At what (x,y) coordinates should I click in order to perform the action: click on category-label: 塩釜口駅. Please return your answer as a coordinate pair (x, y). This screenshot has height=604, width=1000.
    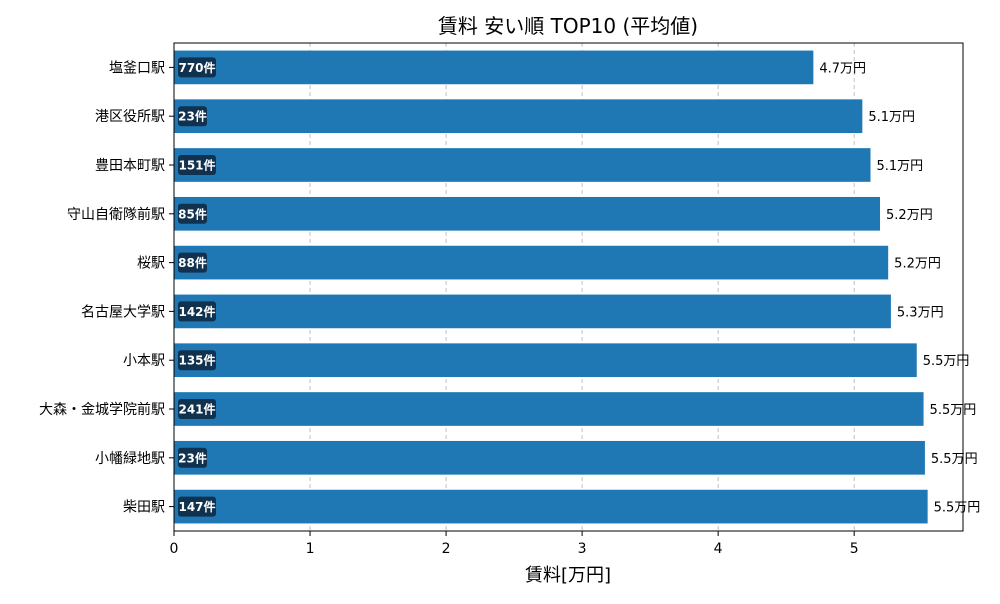
    Looking at the image, I should click on (137, 68).